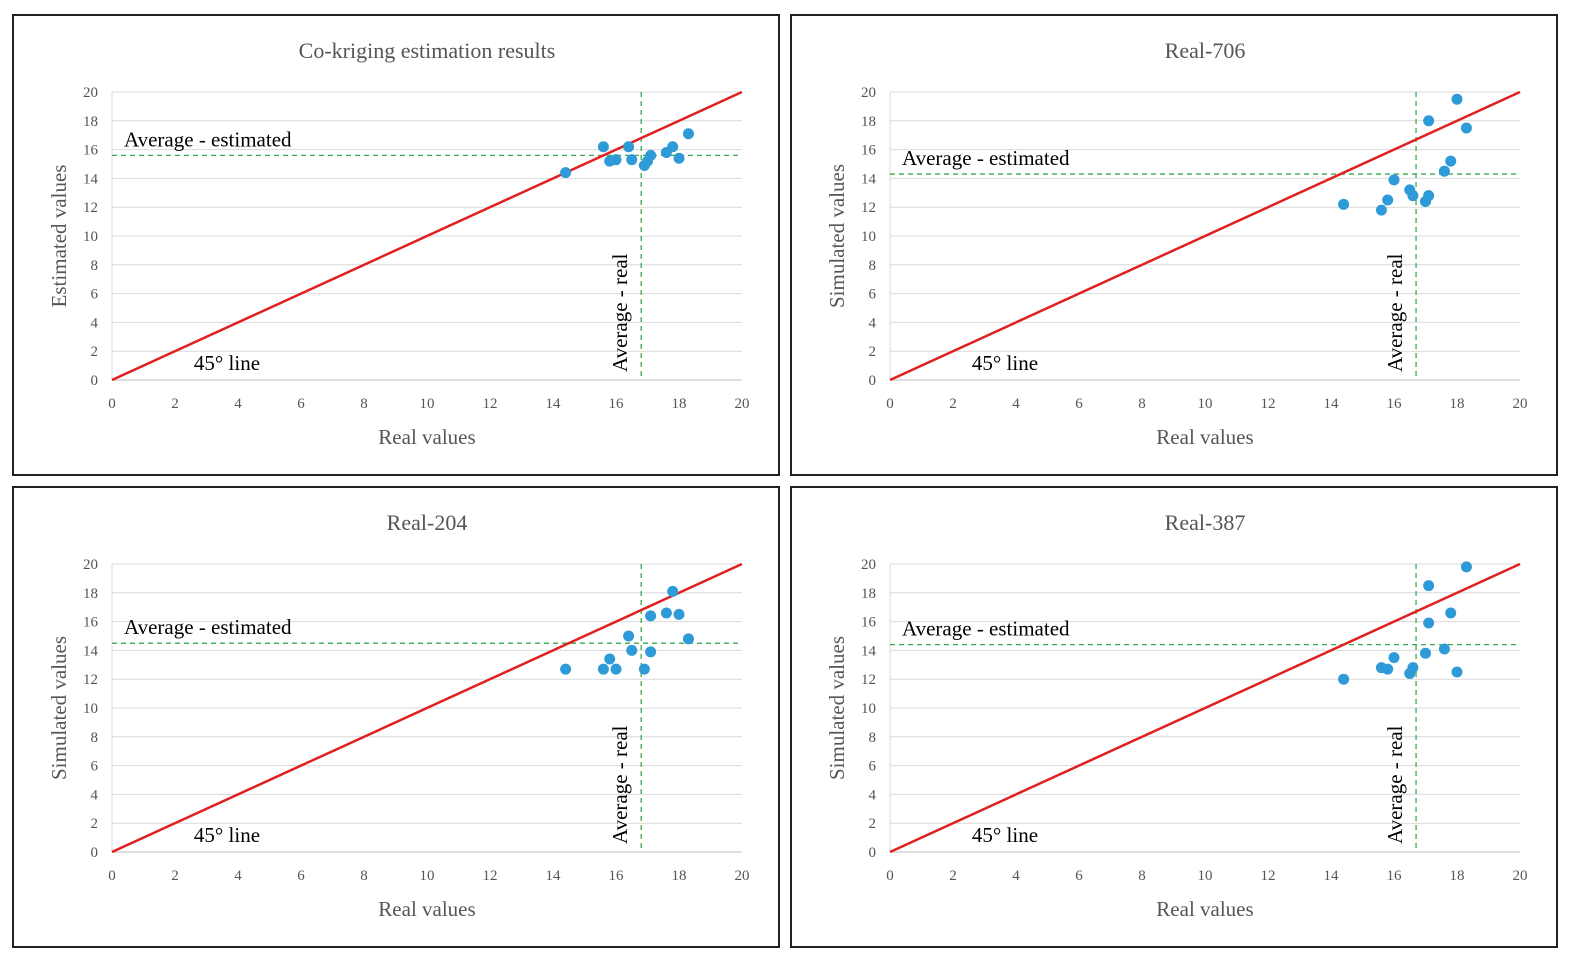  I want to click on chart-title: Real-706, so click(1205, 50).